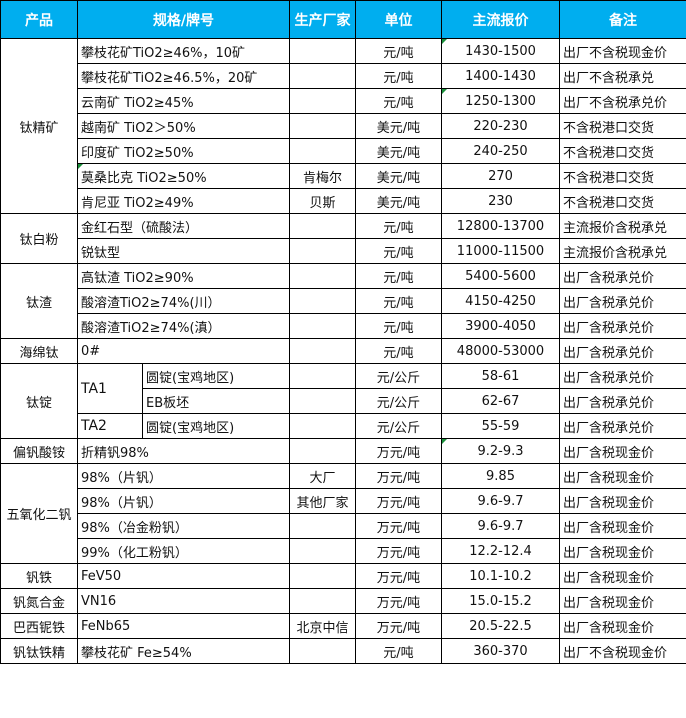 Image resolution: width=686 pixels, height=718 pixels. I want to click on product-cell: 海绵钛, so click(39, 351).